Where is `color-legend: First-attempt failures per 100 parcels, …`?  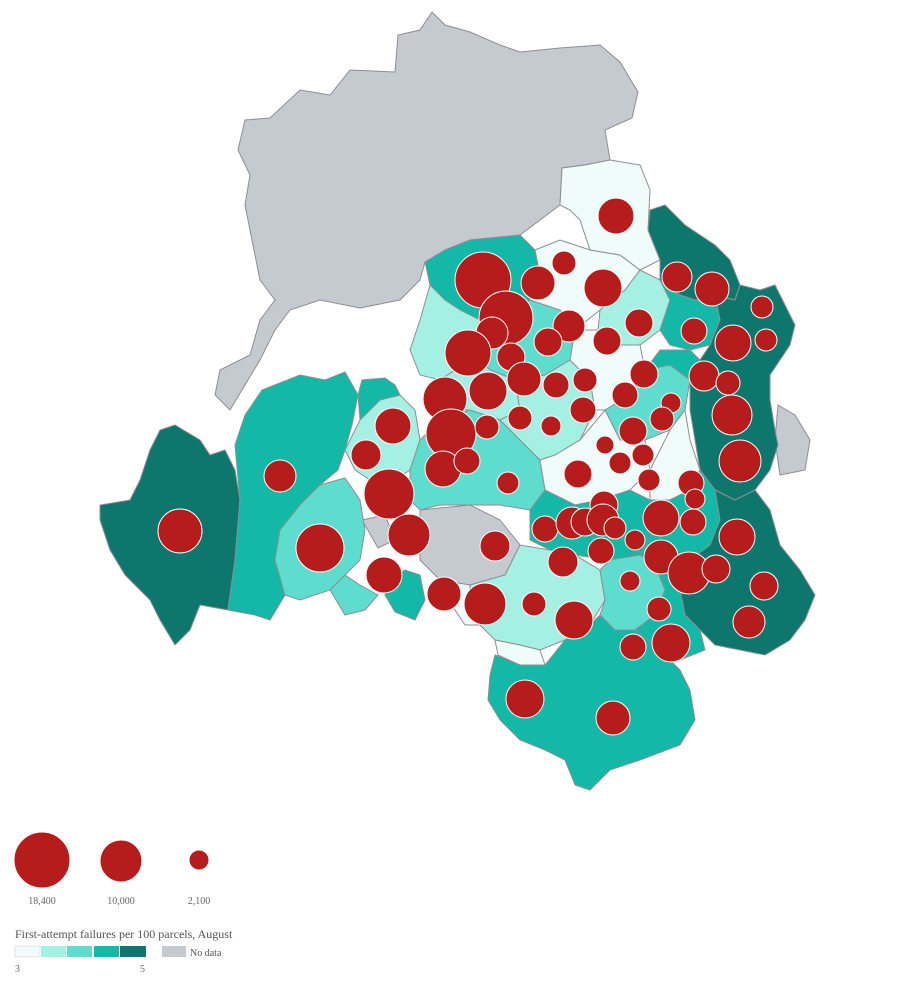
color-legend: First-attempt failures per 100 parcels, … is located at coordinates (123, 951).